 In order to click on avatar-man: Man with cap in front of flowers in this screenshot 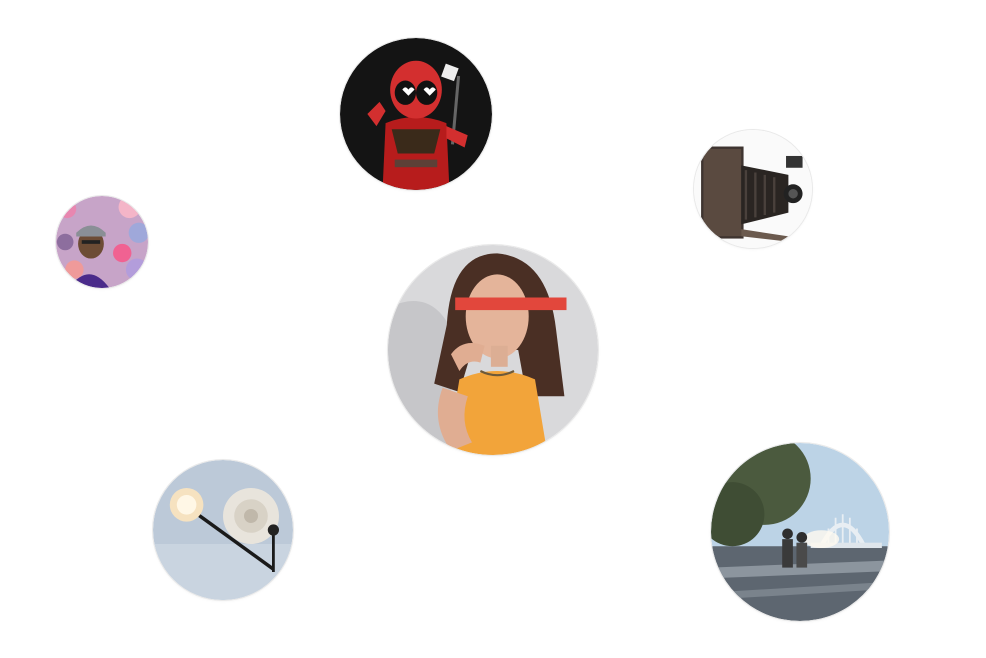, I will do `click(102, 242)`.